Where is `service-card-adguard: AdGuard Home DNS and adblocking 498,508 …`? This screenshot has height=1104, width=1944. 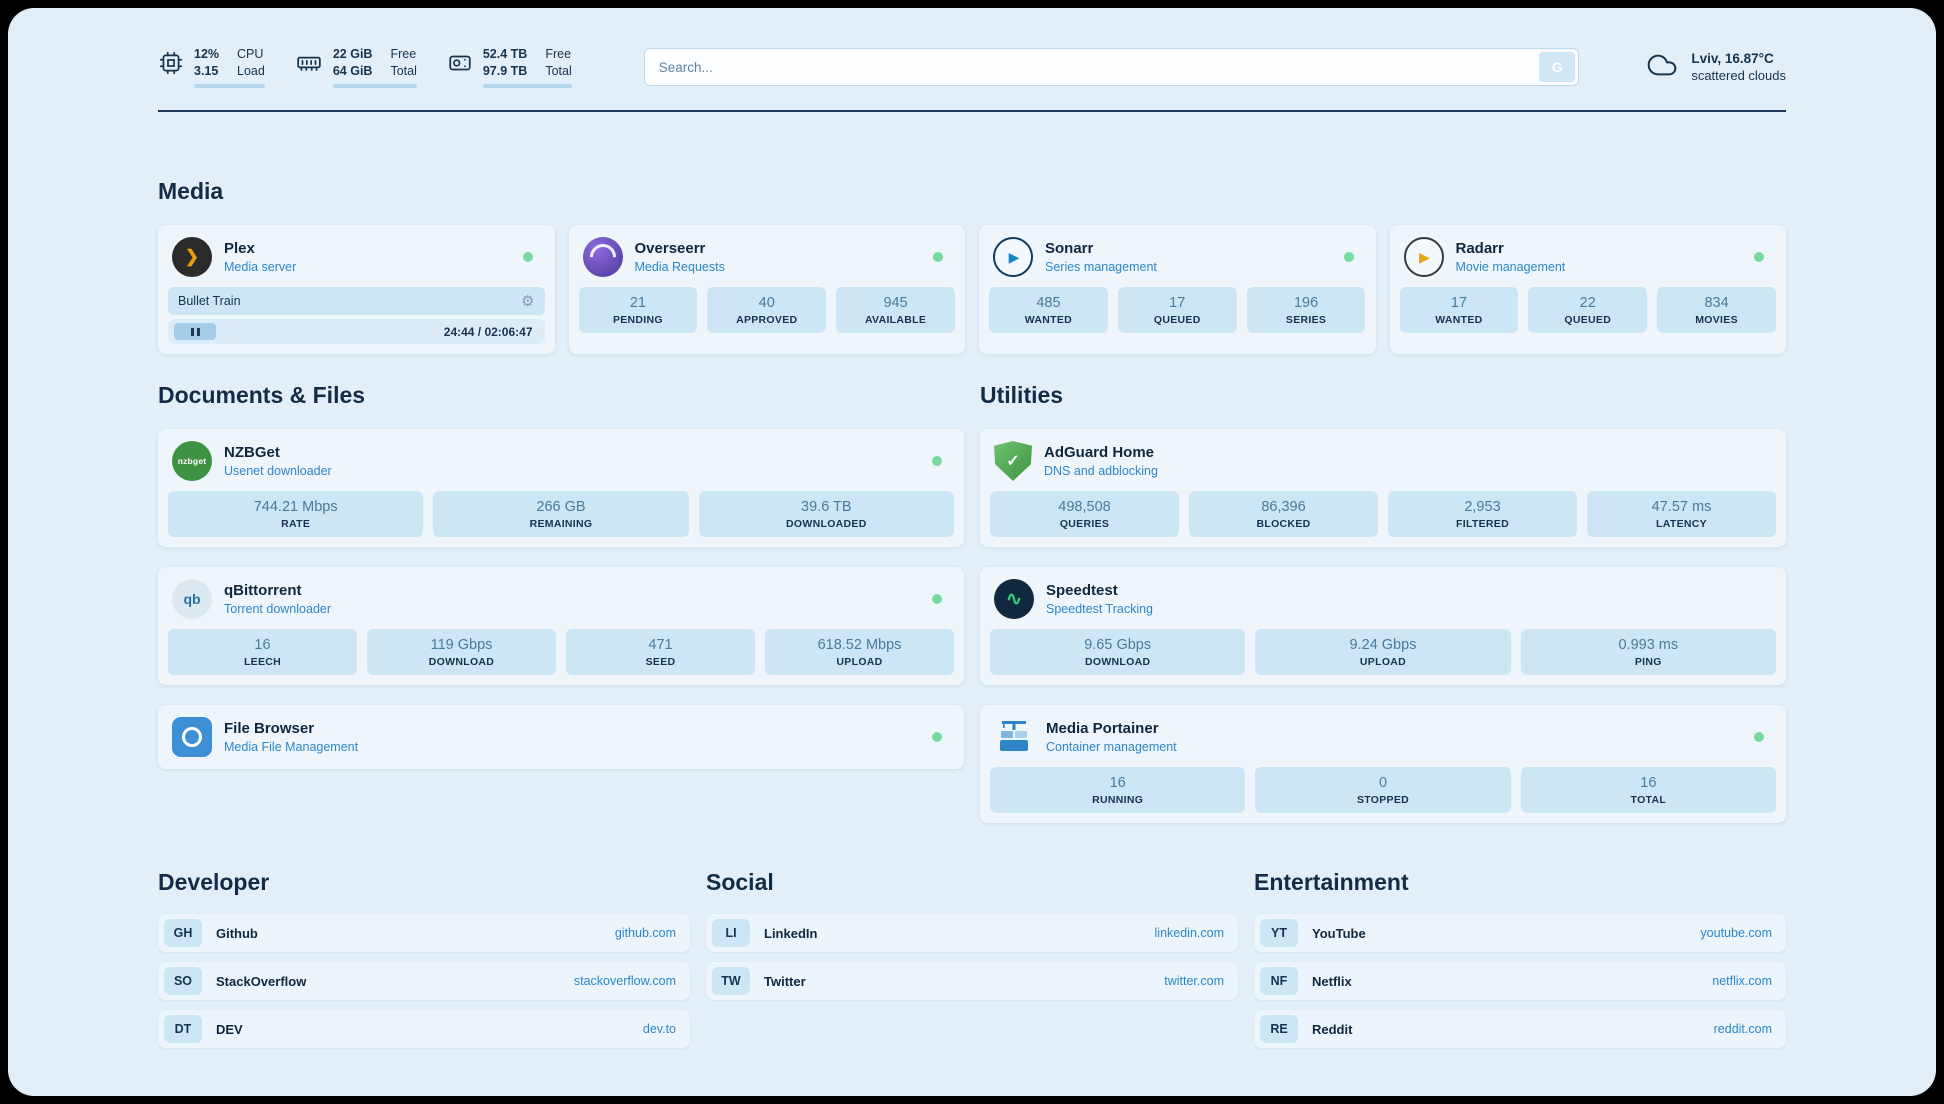 service-card-adguard: AdGuard Home DNS and adblocking 498,508 … is located at coordinates (1383, 488).